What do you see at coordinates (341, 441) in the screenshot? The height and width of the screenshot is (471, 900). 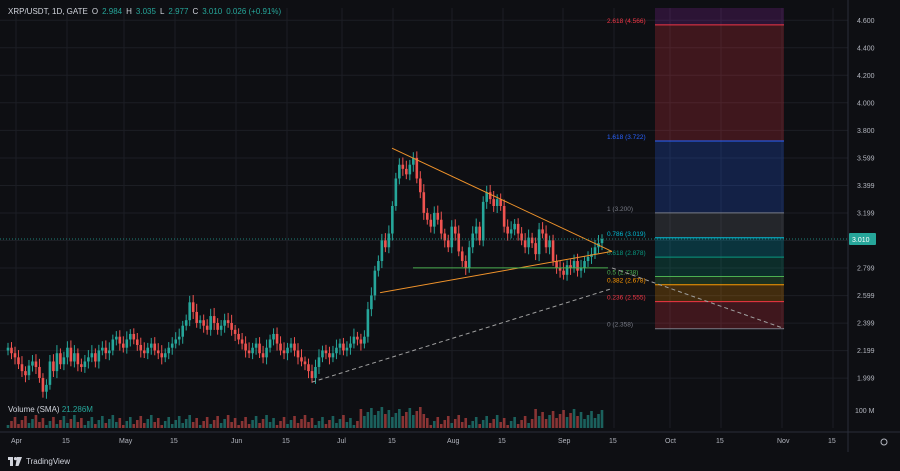 I see `x-tick-label: Jul` at bounding box center [341, 441].